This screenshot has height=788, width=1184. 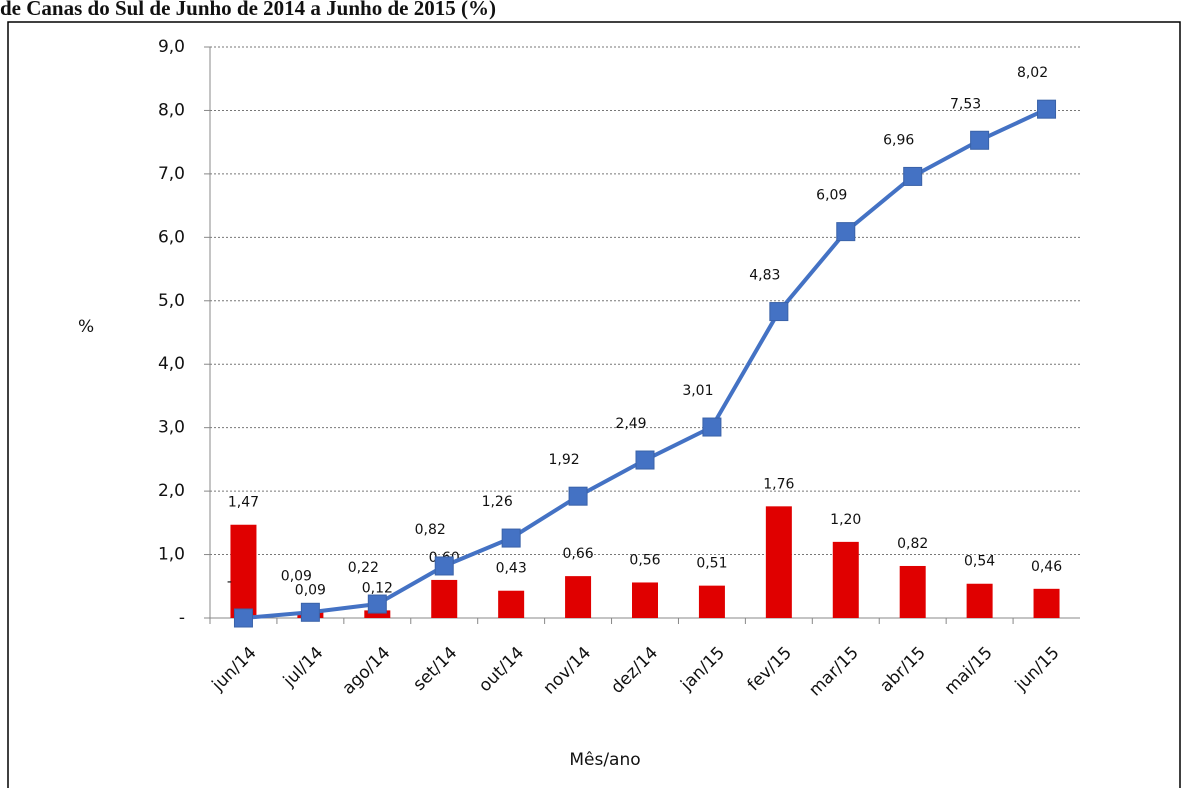 I want to click on y-tick-label: 5,0, so click(x=171, y=301).